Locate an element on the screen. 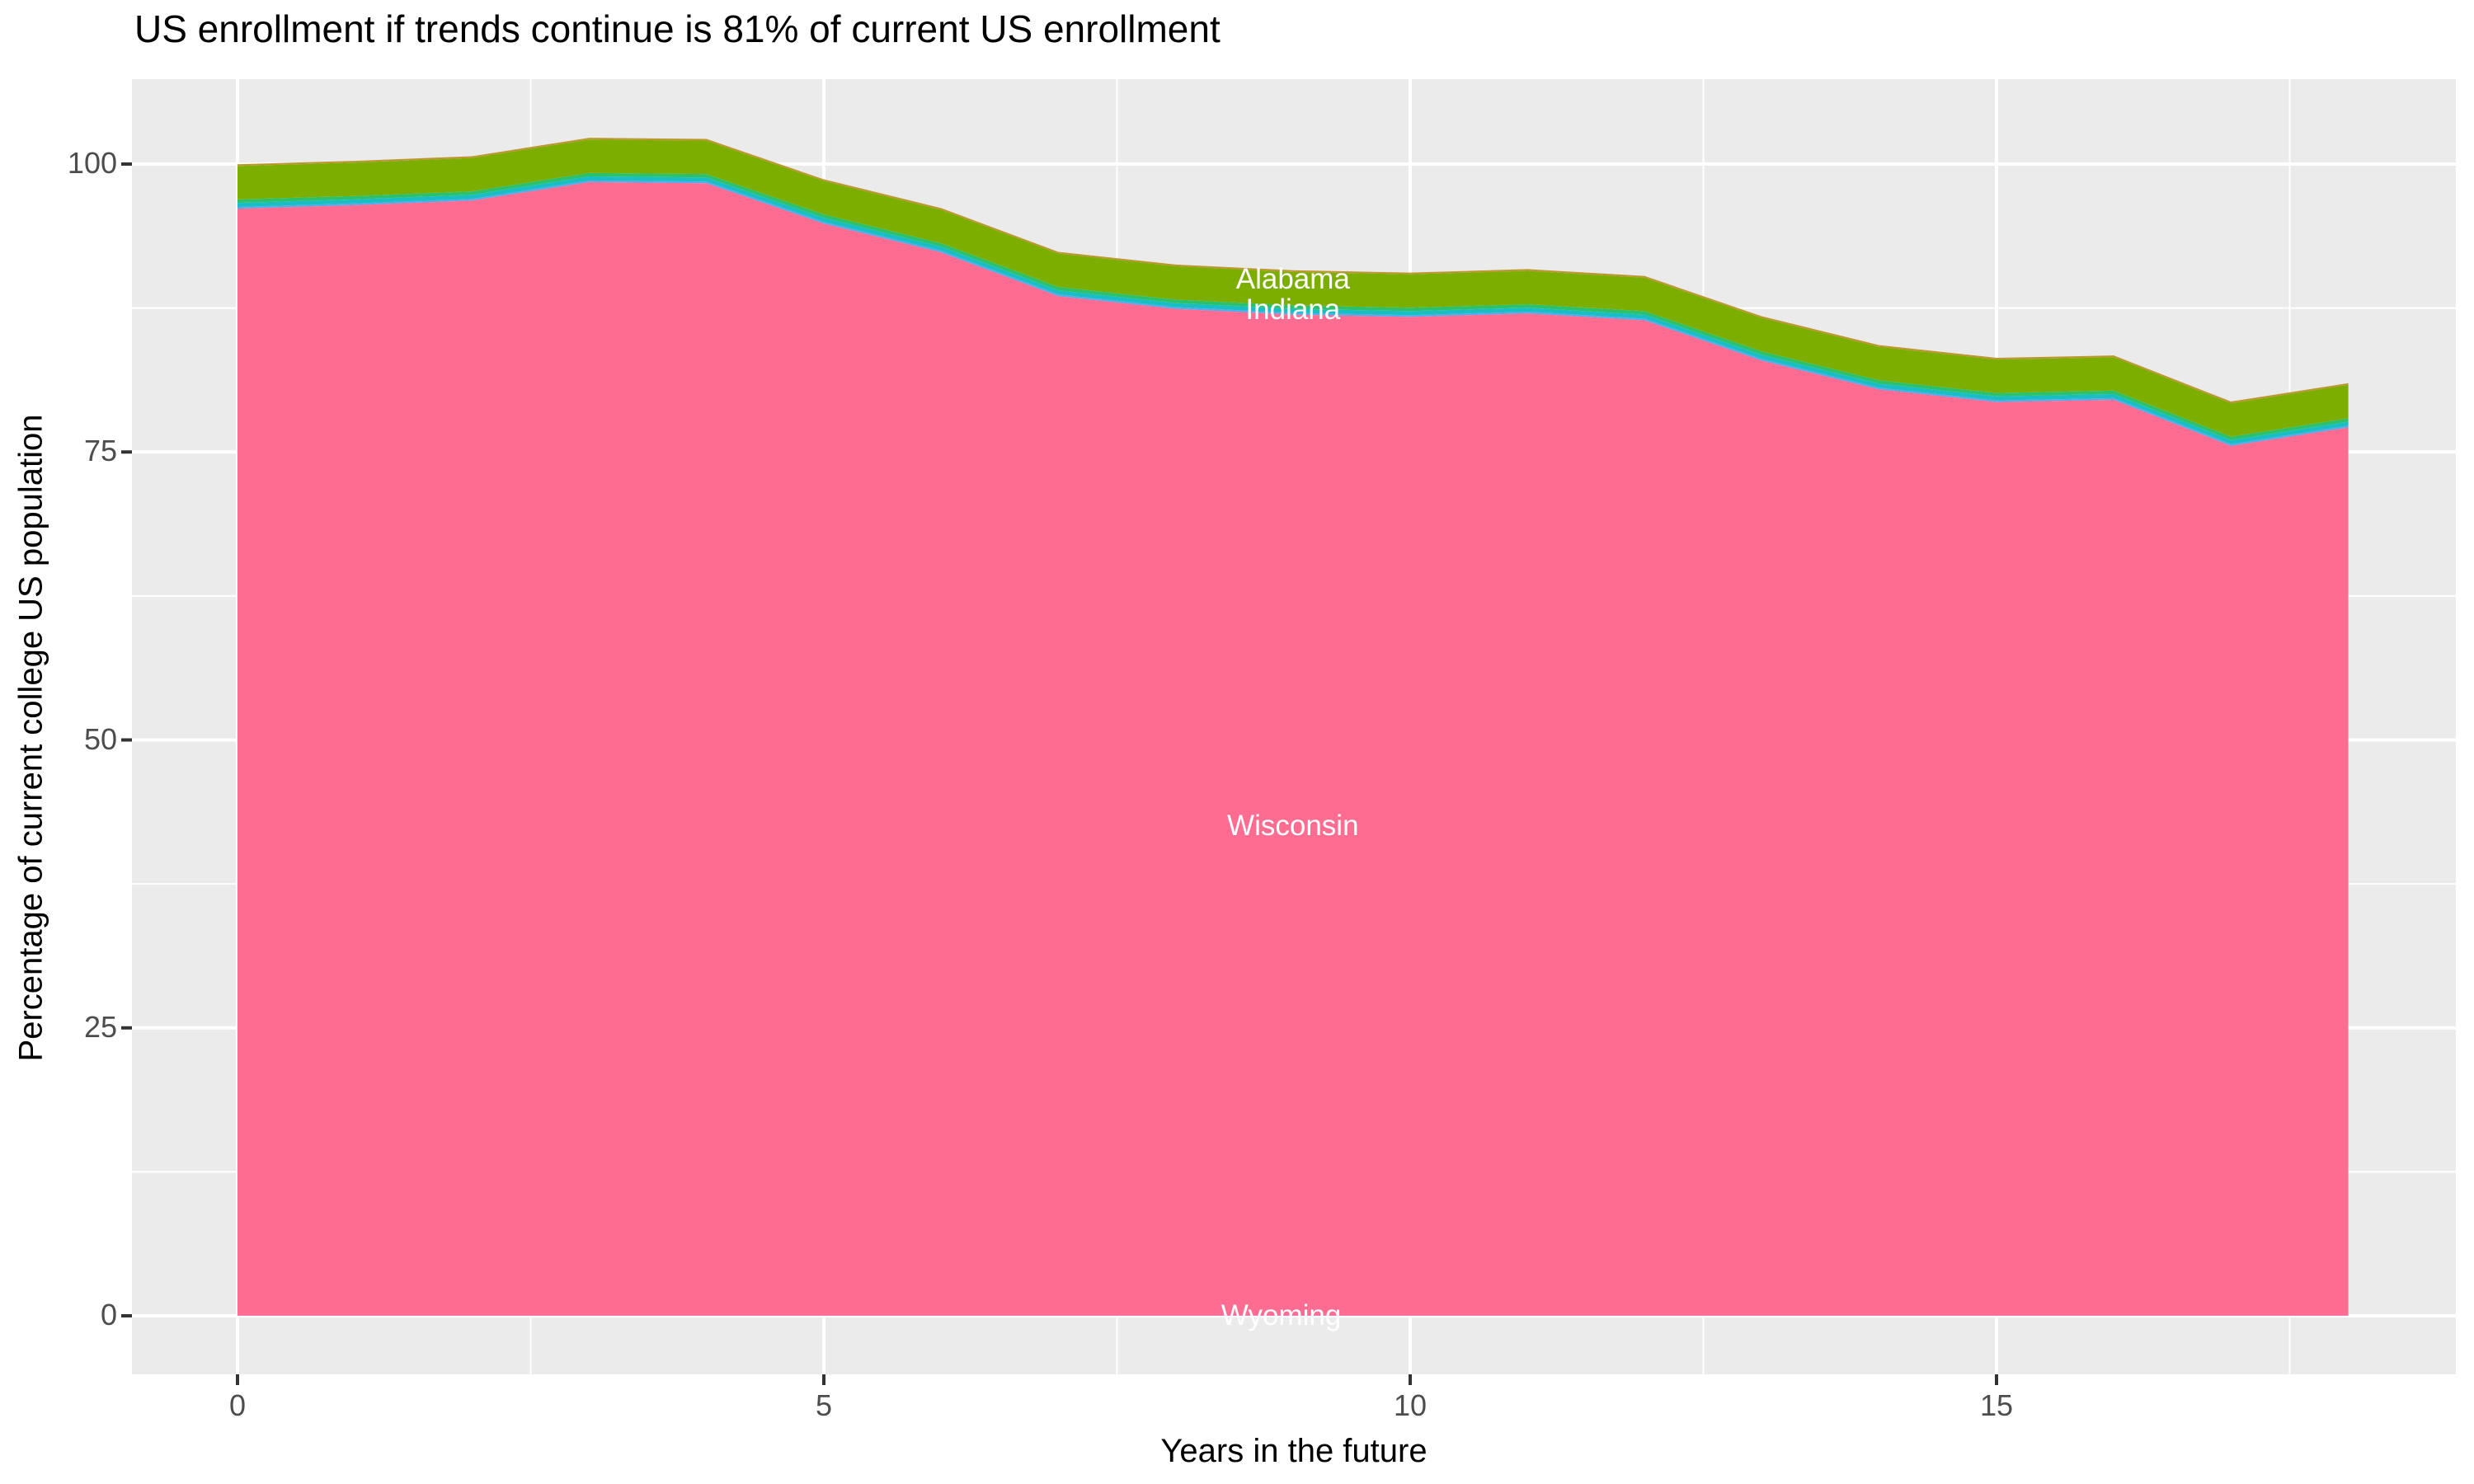 The width and height of the screenshot is (2474, 1484). x-tick-label-10: 10 is located at coordinates (1410, 1405).